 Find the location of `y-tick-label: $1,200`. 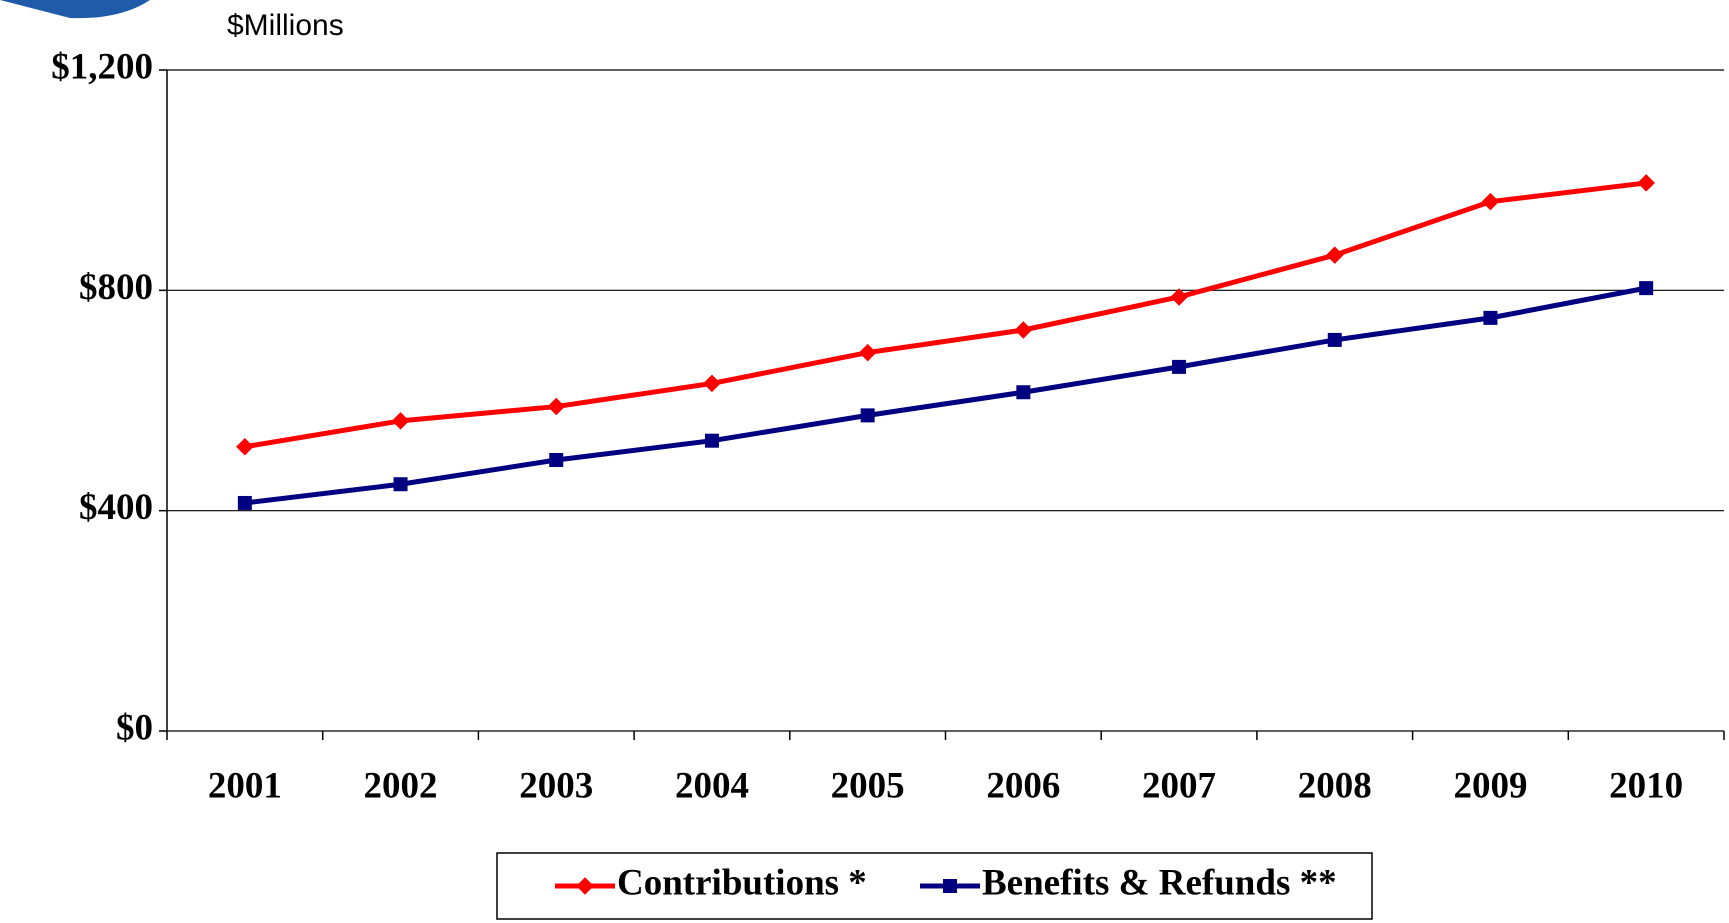

y-tick-label: $1,200 is located at coordinates (102, 66).